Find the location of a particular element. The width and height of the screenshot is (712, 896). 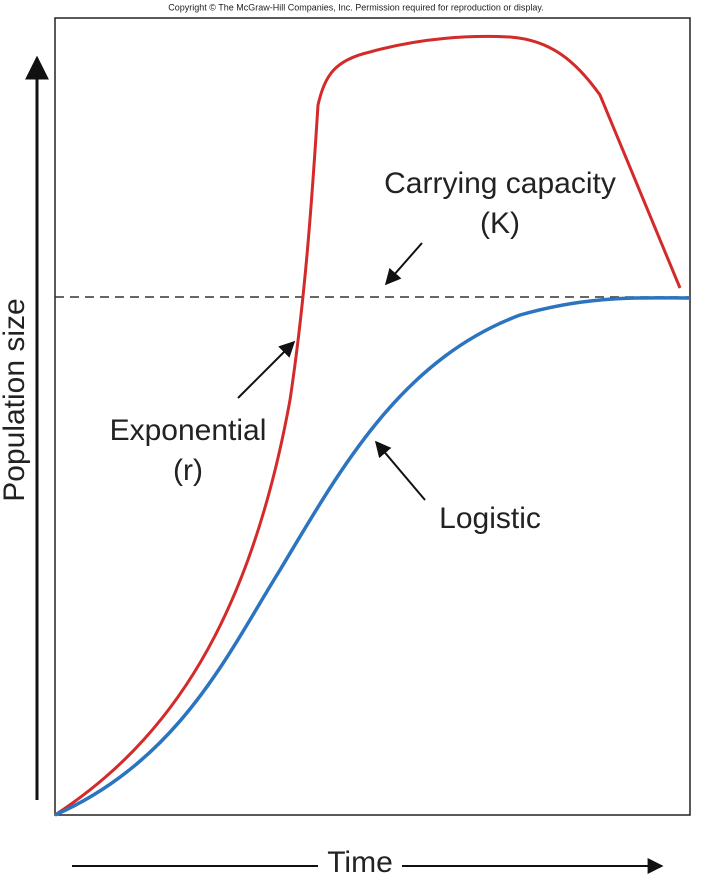

logistic-label: Logistic is located at coordinates (490, 518).